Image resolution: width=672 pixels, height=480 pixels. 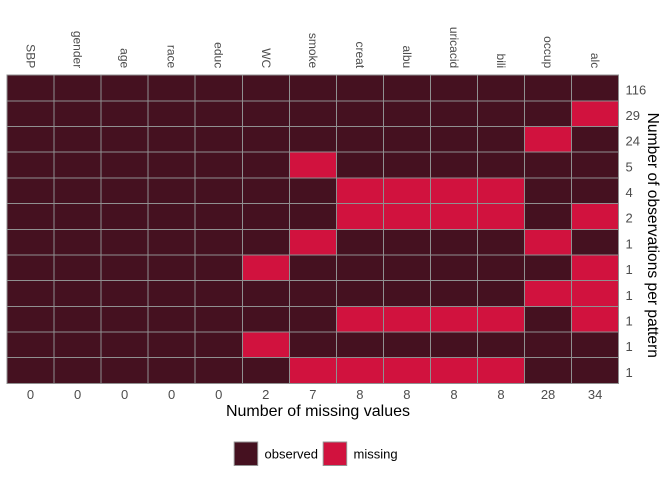 What do you see at coordinates (376, 453) in the screenshot?
I see `svg-text: missing` at bounding box center [376, 453].